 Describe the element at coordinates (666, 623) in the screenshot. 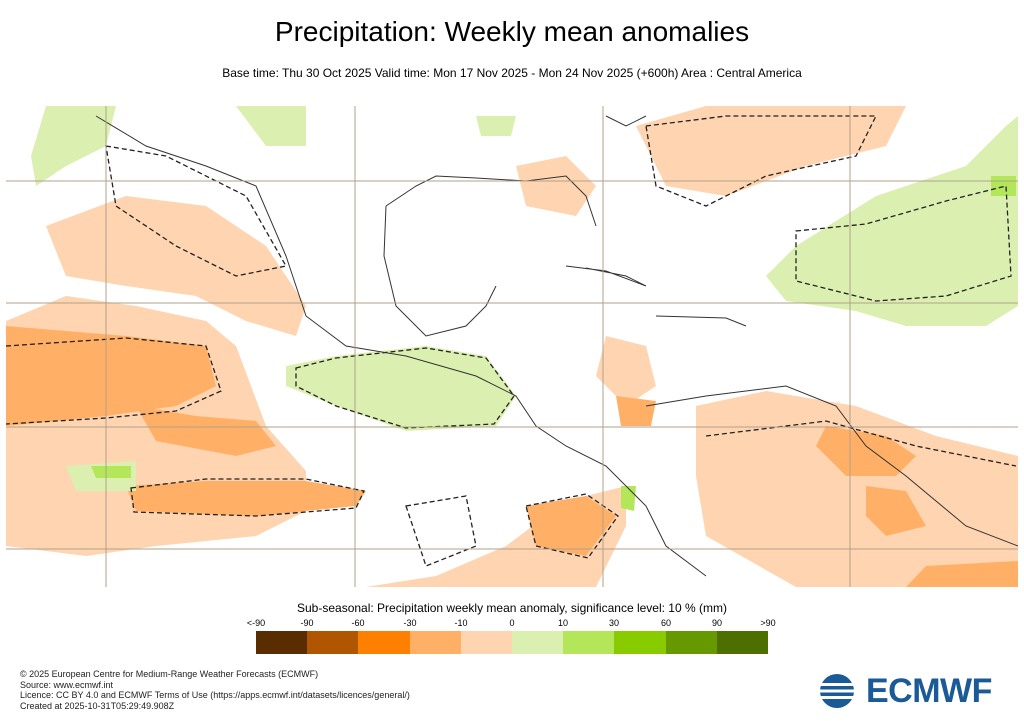

I see `legend-label: 60` at that location.